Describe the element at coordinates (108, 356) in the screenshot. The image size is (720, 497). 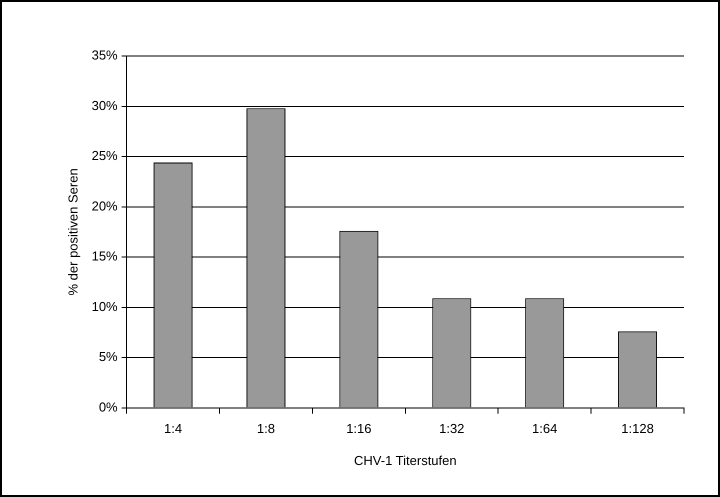
I see `y-tick-label: 5%` at that location.